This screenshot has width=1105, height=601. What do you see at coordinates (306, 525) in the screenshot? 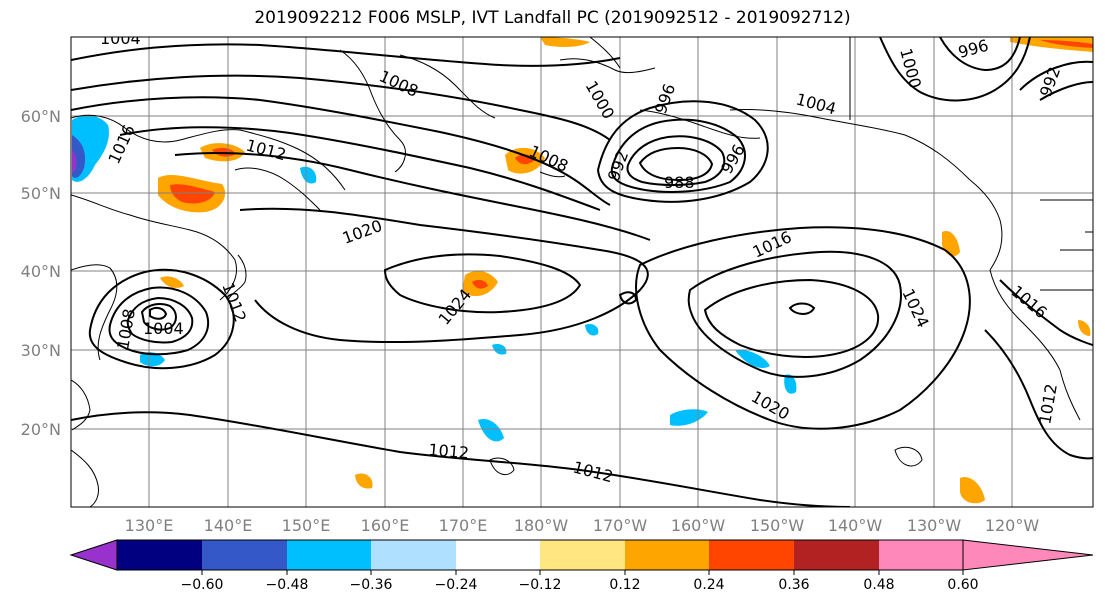
I see `lon-label: 150°E` at bounding box center [306, 525].